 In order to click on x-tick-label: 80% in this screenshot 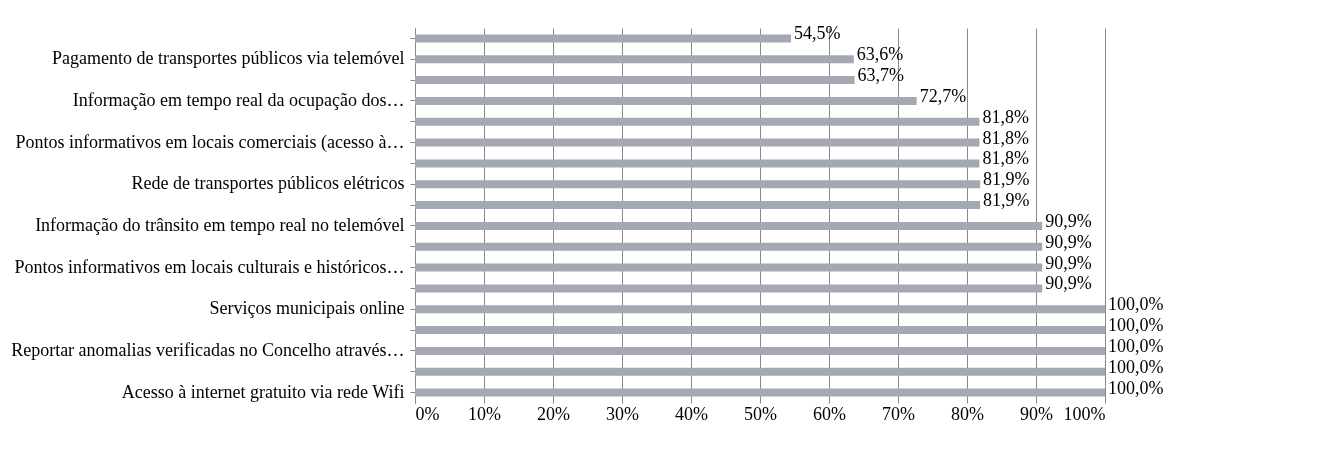, I will do `click(967, 413)`.